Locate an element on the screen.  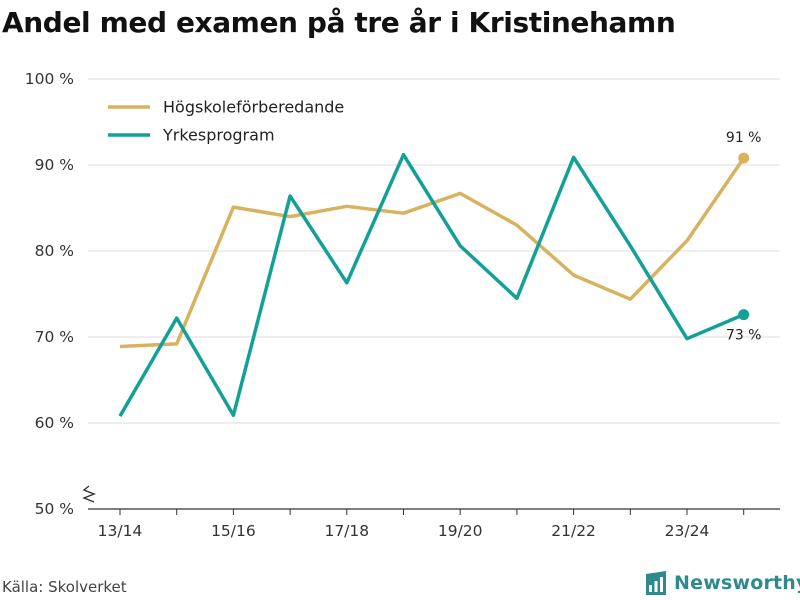
source-text: Källa: Skolverket is located at coordinates (64, 587).